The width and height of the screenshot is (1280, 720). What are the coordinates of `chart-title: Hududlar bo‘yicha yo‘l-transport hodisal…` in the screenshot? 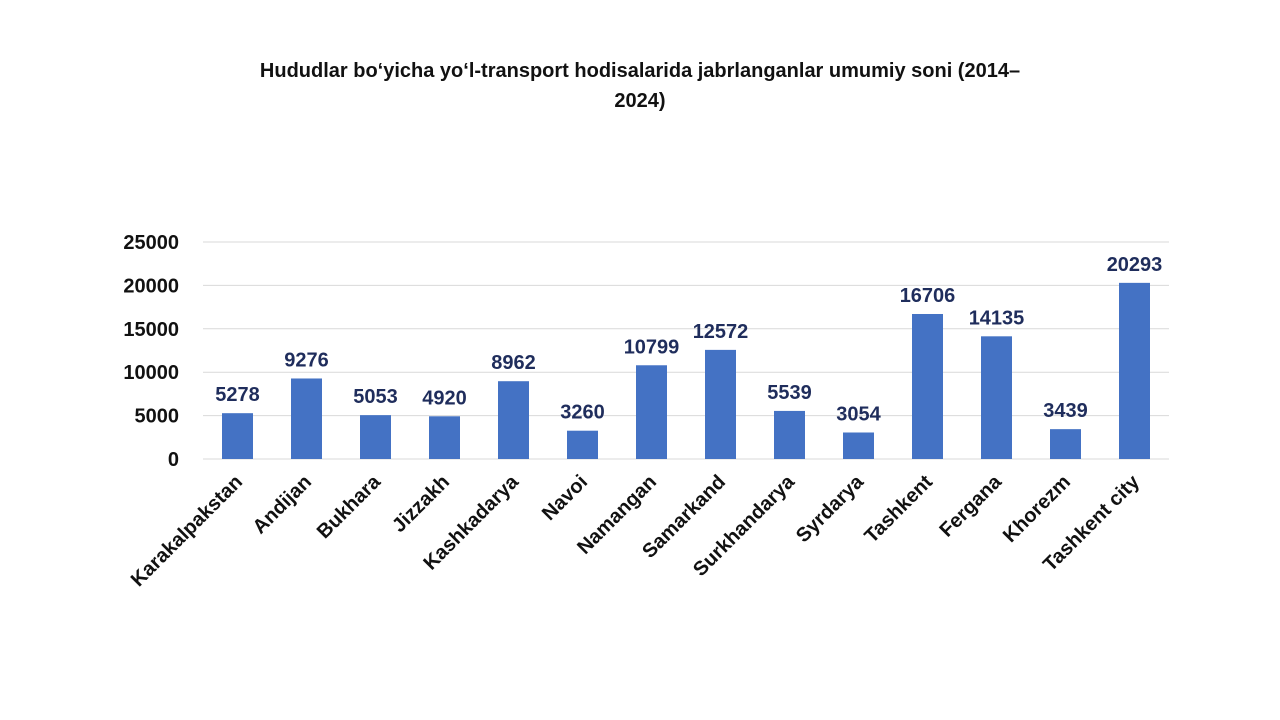 It's located at (640, 86).